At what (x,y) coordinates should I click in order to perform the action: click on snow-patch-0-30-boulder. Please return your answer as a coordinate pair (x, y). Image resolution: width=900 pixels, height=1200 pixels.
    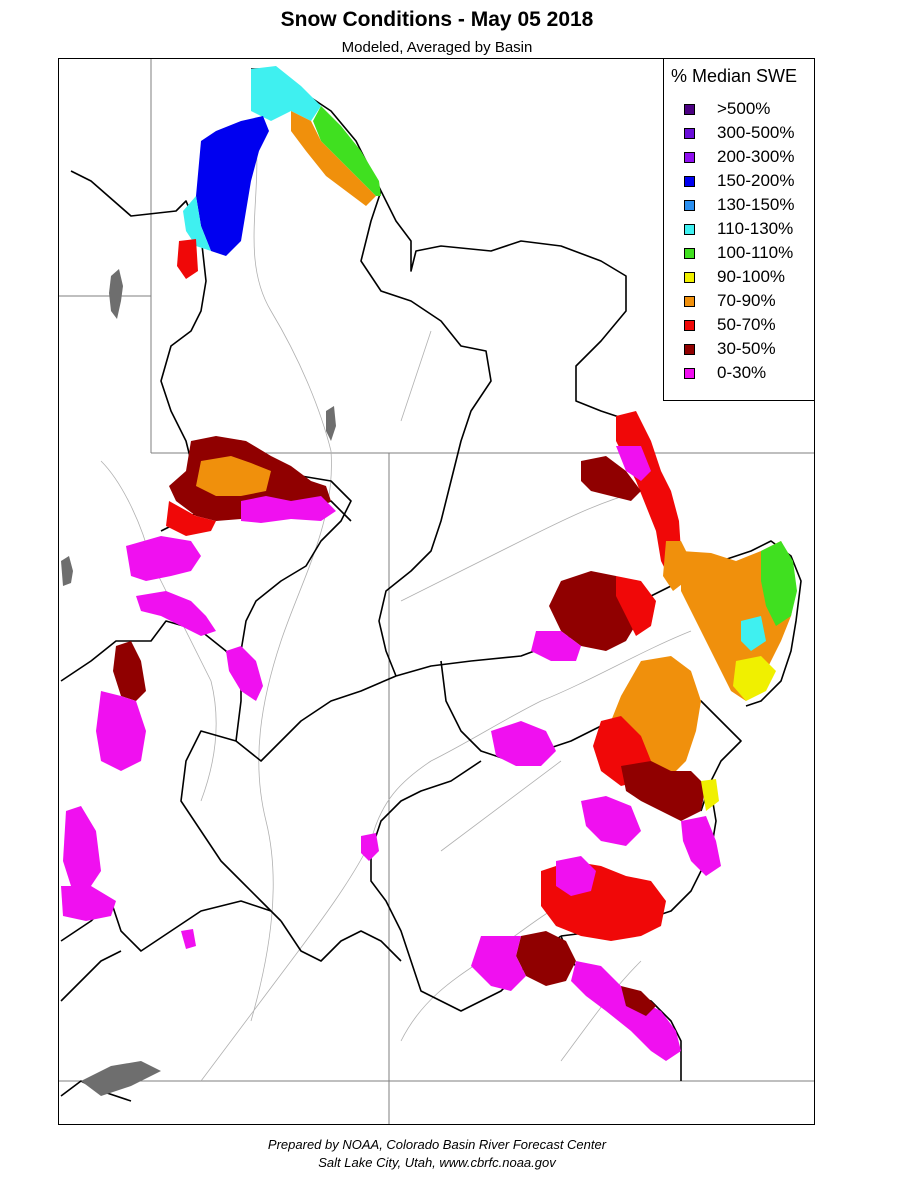
    Looking at the image, I should click on (188, 939).